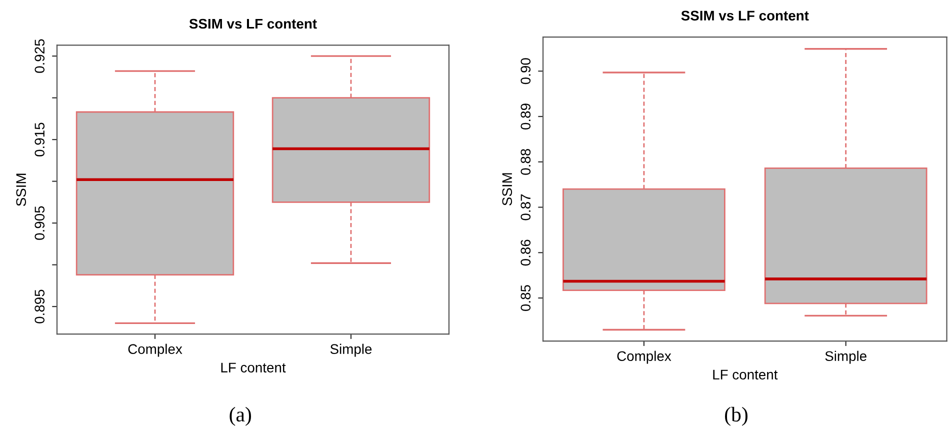 The image size is (950, 439). Describe the element at coordinates (525, 253) in the screenshot. I see `y-tick-label: 0.86` at that location.